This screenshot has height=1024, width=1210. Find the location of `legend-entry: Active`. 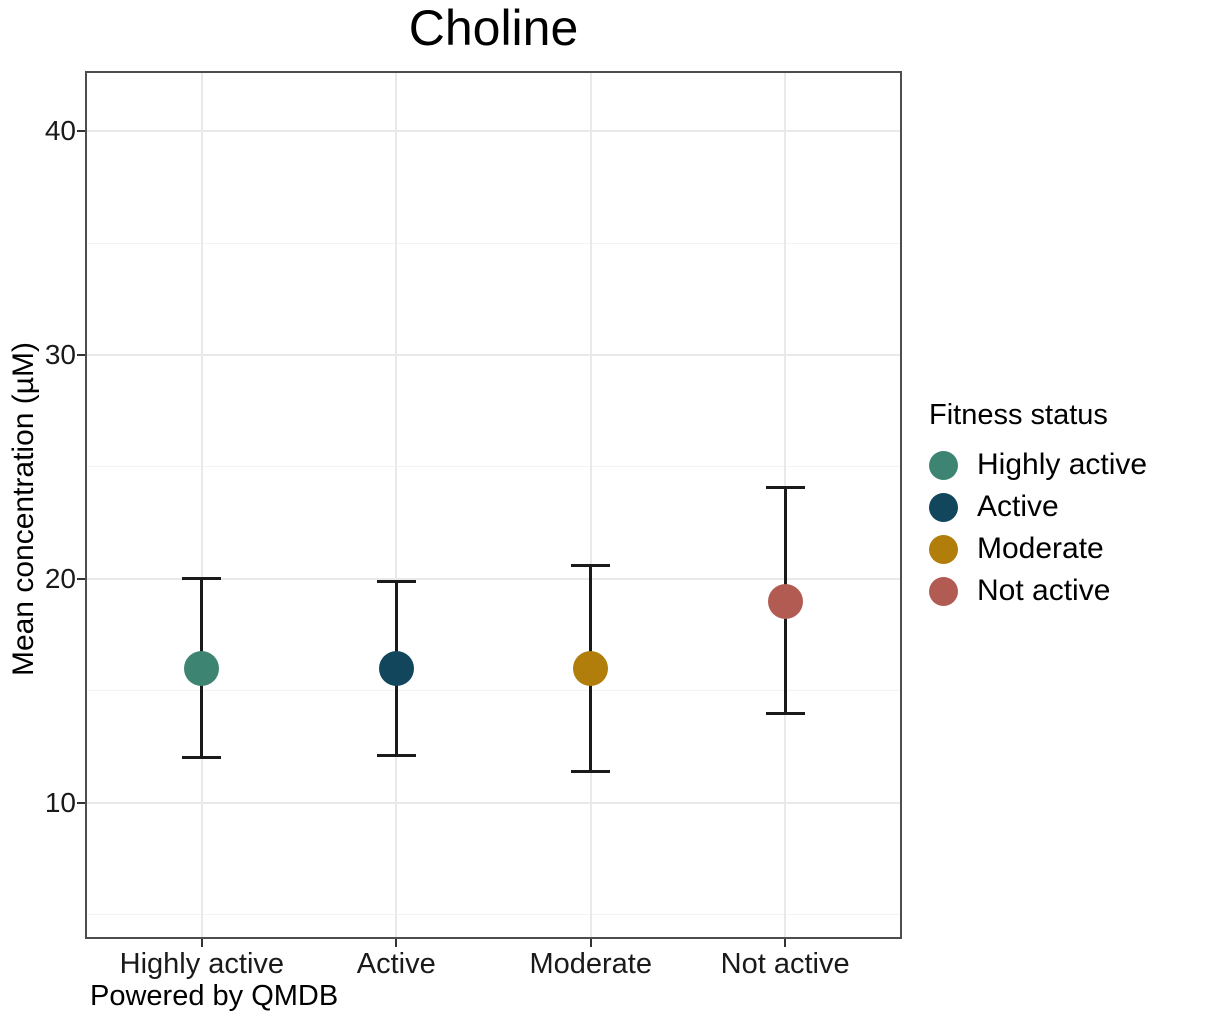

legend-entry: Active is located at coordinates (1038, 507).